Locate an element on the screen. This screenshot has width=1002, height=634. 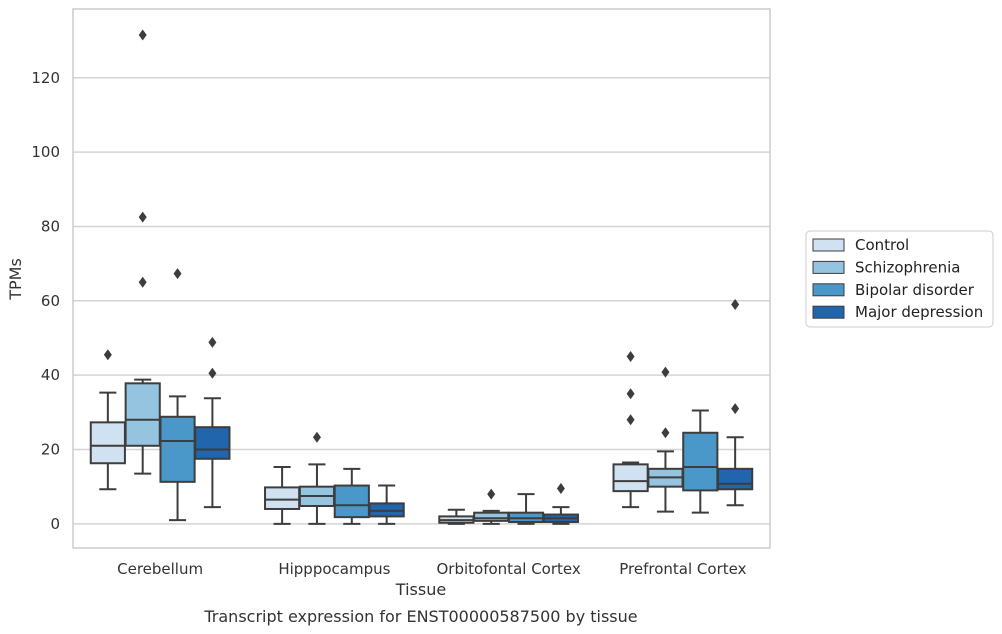
y-axis-label: TPMs is located at coordinates (15, 279).